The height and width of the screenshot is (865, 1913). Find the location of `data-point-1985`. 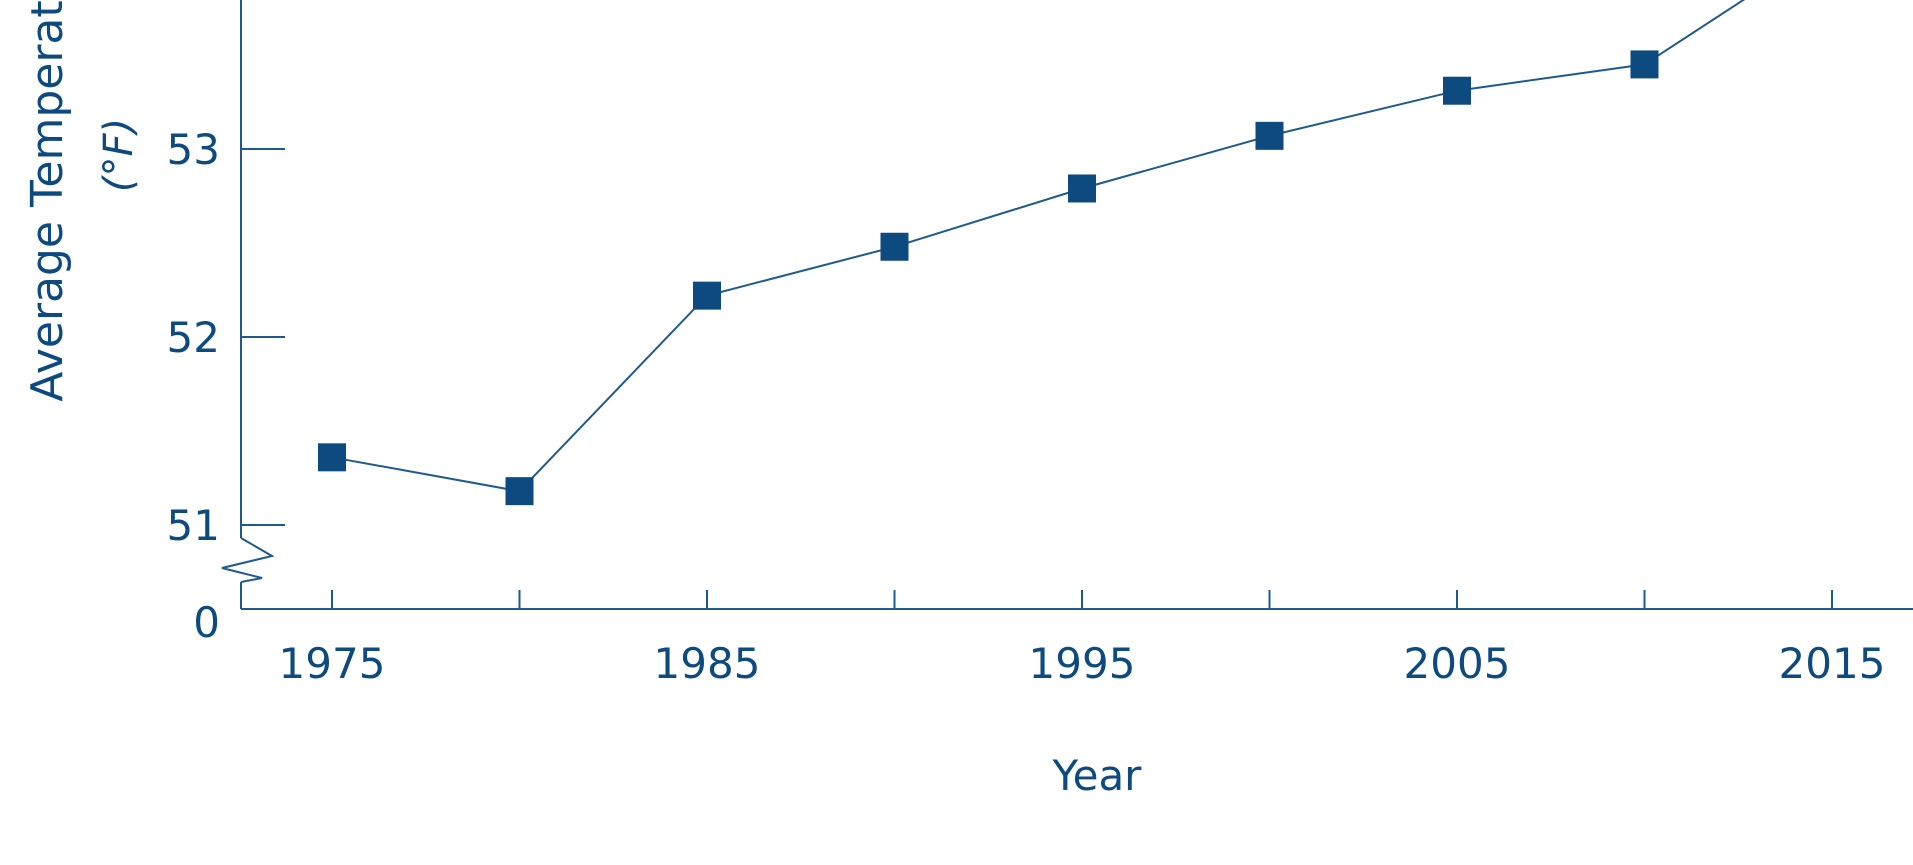

data-point-1985 is located at coordinates (707, 295).